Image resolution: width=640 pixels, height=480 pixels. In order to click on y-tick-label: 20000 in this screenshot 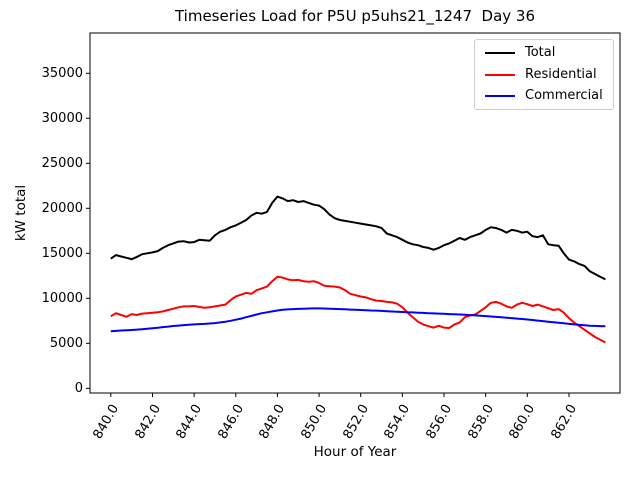, I will do `click(62, 208)`.